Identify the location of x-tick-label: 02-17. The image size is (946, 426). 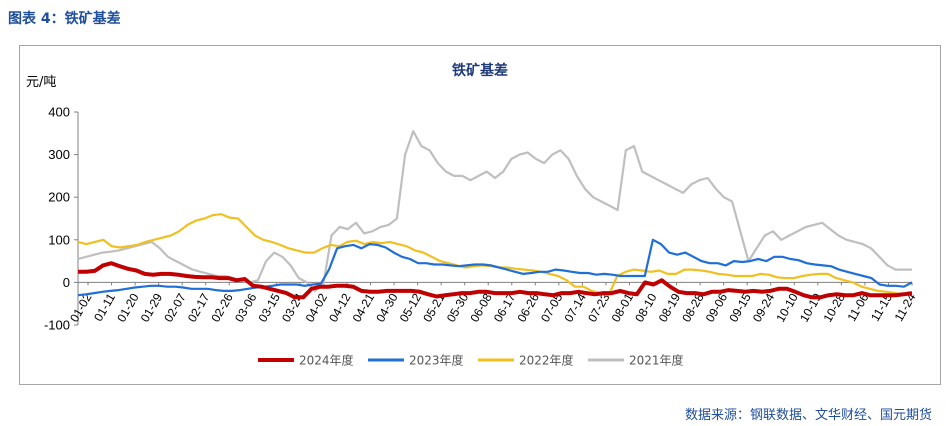
(199, 308).